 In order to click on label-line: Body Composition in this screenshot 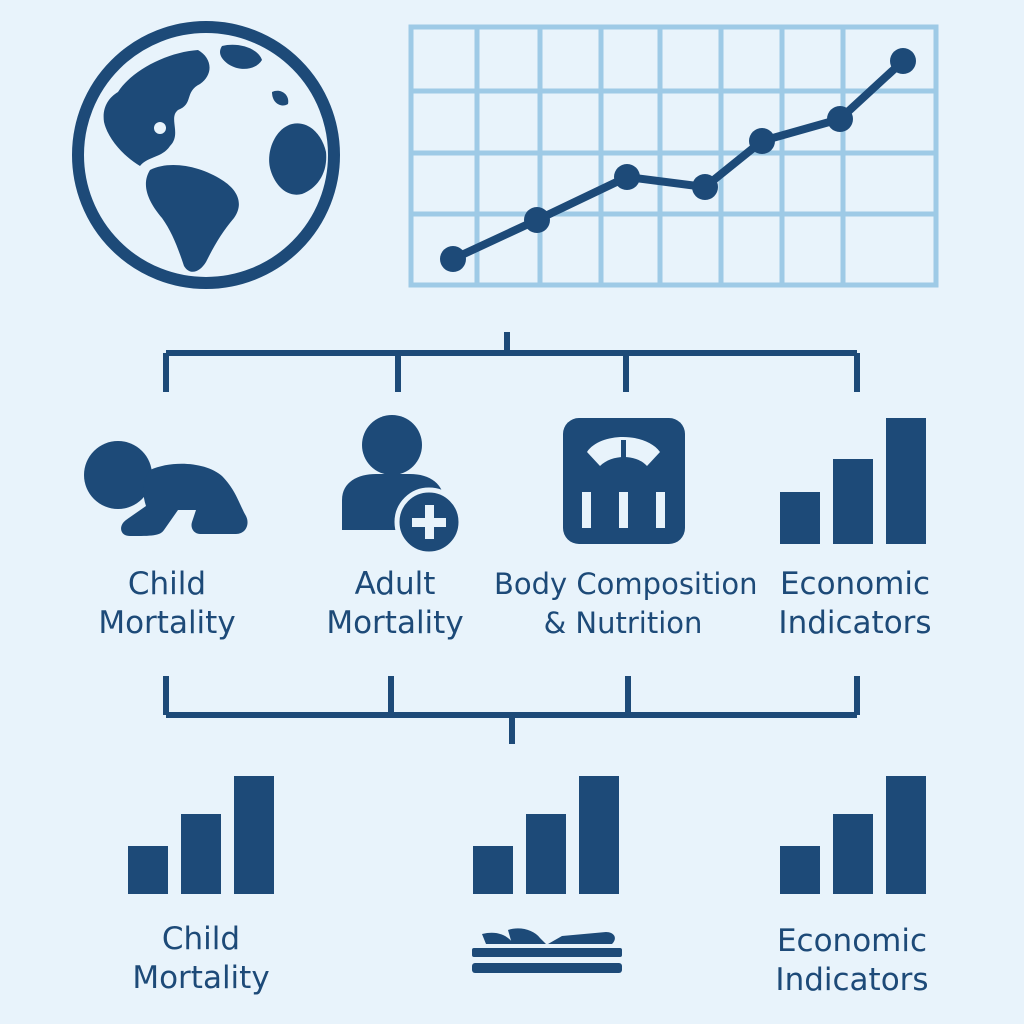, I will do `click(626, 584)`.